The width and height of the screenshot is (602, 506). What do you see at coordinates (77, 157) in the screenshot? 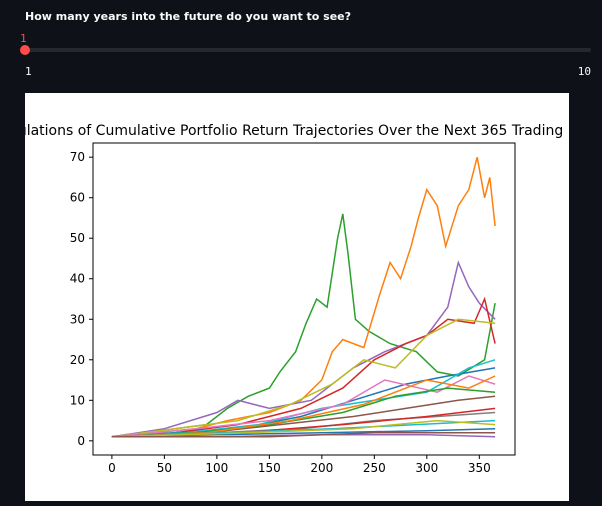
I see `y-tick-label: 70` at bounding box center [77, 157].